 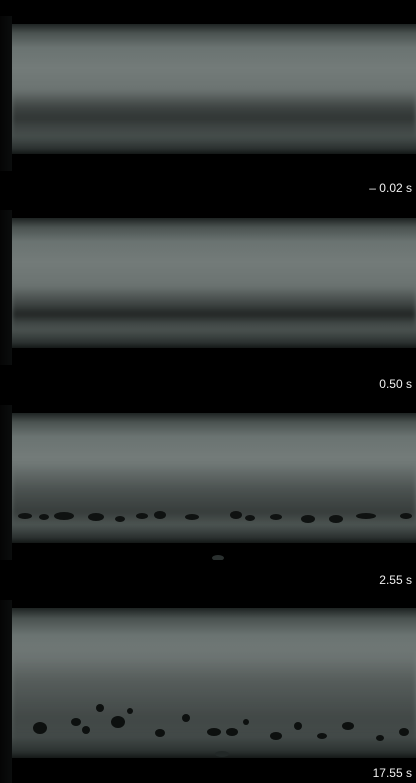 What do you see at coordinates (390, 188) in the screenshot?
I see `time-label-1: – 0.02 s` at bounding box center [390, 188].